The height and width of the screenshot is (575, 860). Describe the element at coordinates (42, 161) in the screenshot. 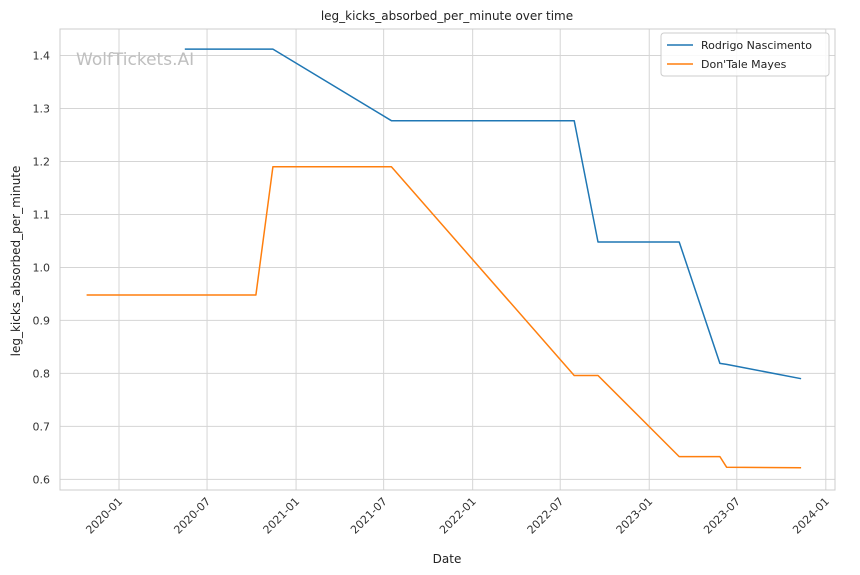

I see `y-tick-label: 1.2` at that location.